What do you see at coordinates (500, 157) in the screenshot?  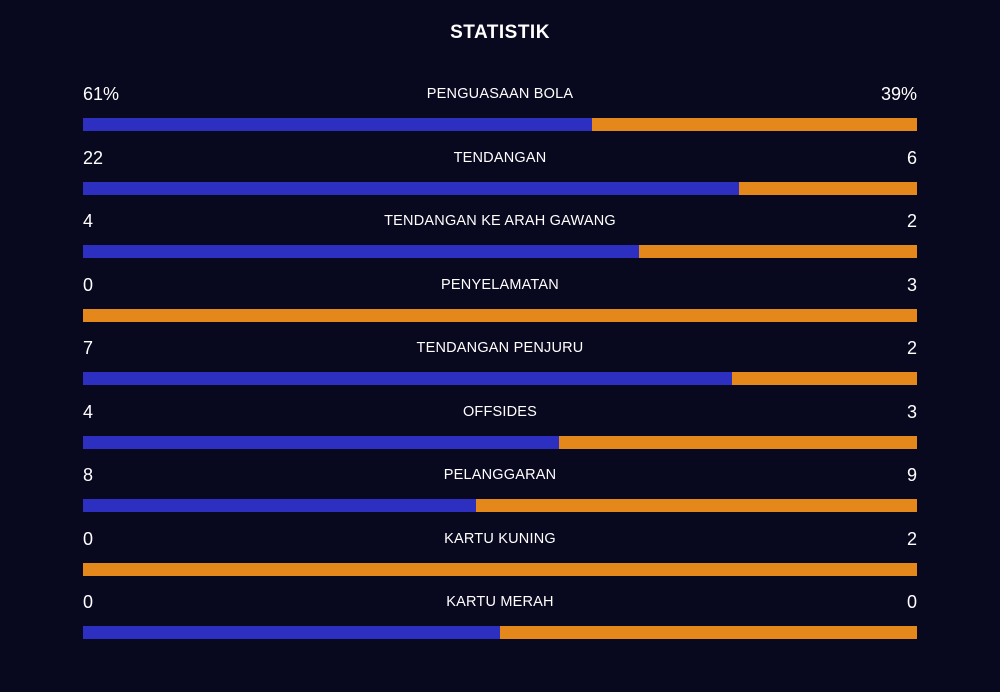 I see `stat-label: TENDANGAN` at bounding box center [500, 157].